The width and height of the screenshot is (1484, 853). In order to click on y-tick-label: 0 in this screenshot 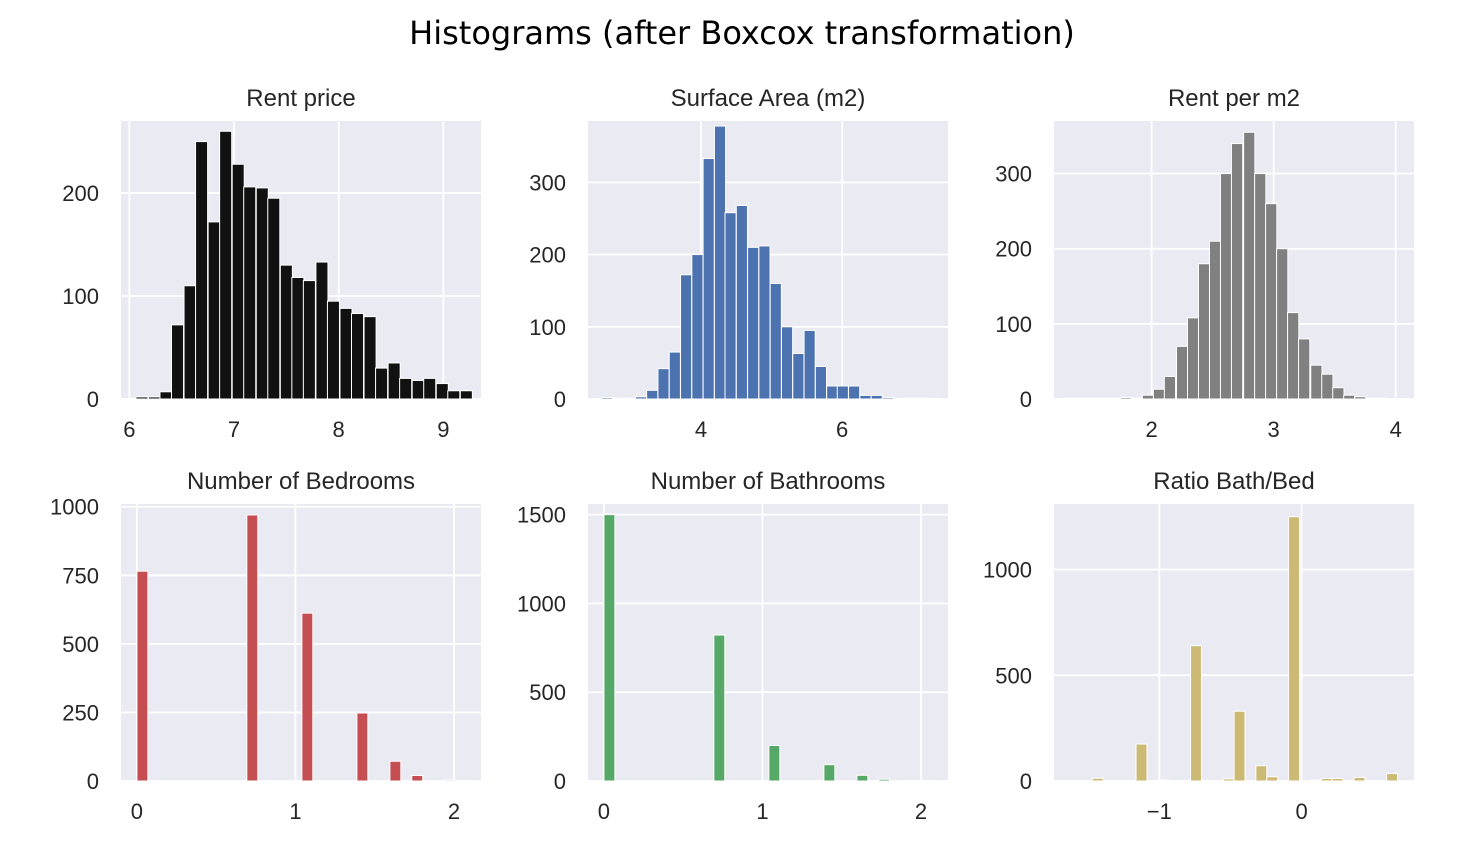, I will do `click(1026, 781)`.